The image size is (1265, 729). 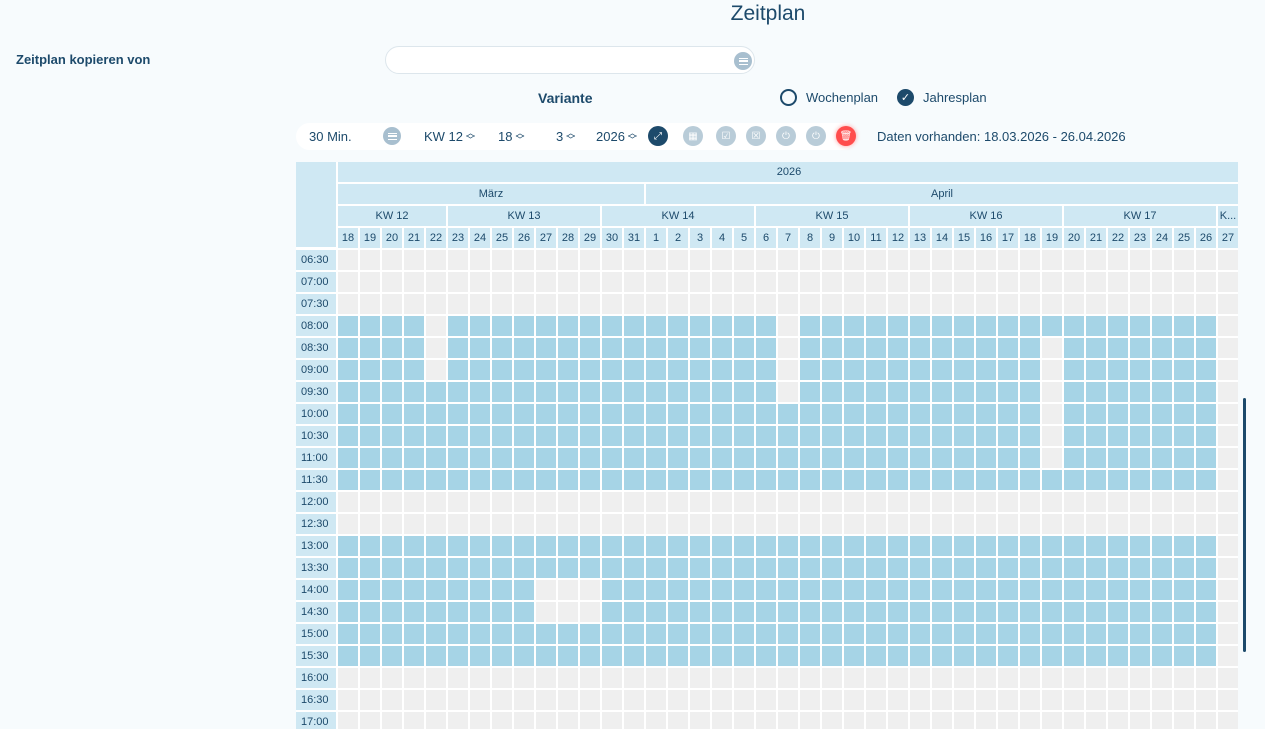 I want to click on copy-schedule-input, so click(x=570, y=60).